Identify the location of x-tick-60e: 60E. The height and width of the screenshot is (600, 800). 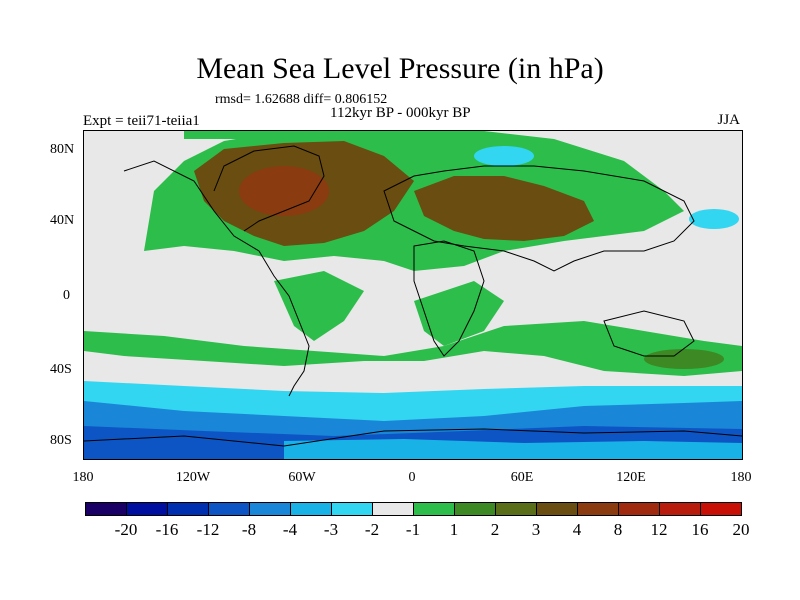
(522, 477).